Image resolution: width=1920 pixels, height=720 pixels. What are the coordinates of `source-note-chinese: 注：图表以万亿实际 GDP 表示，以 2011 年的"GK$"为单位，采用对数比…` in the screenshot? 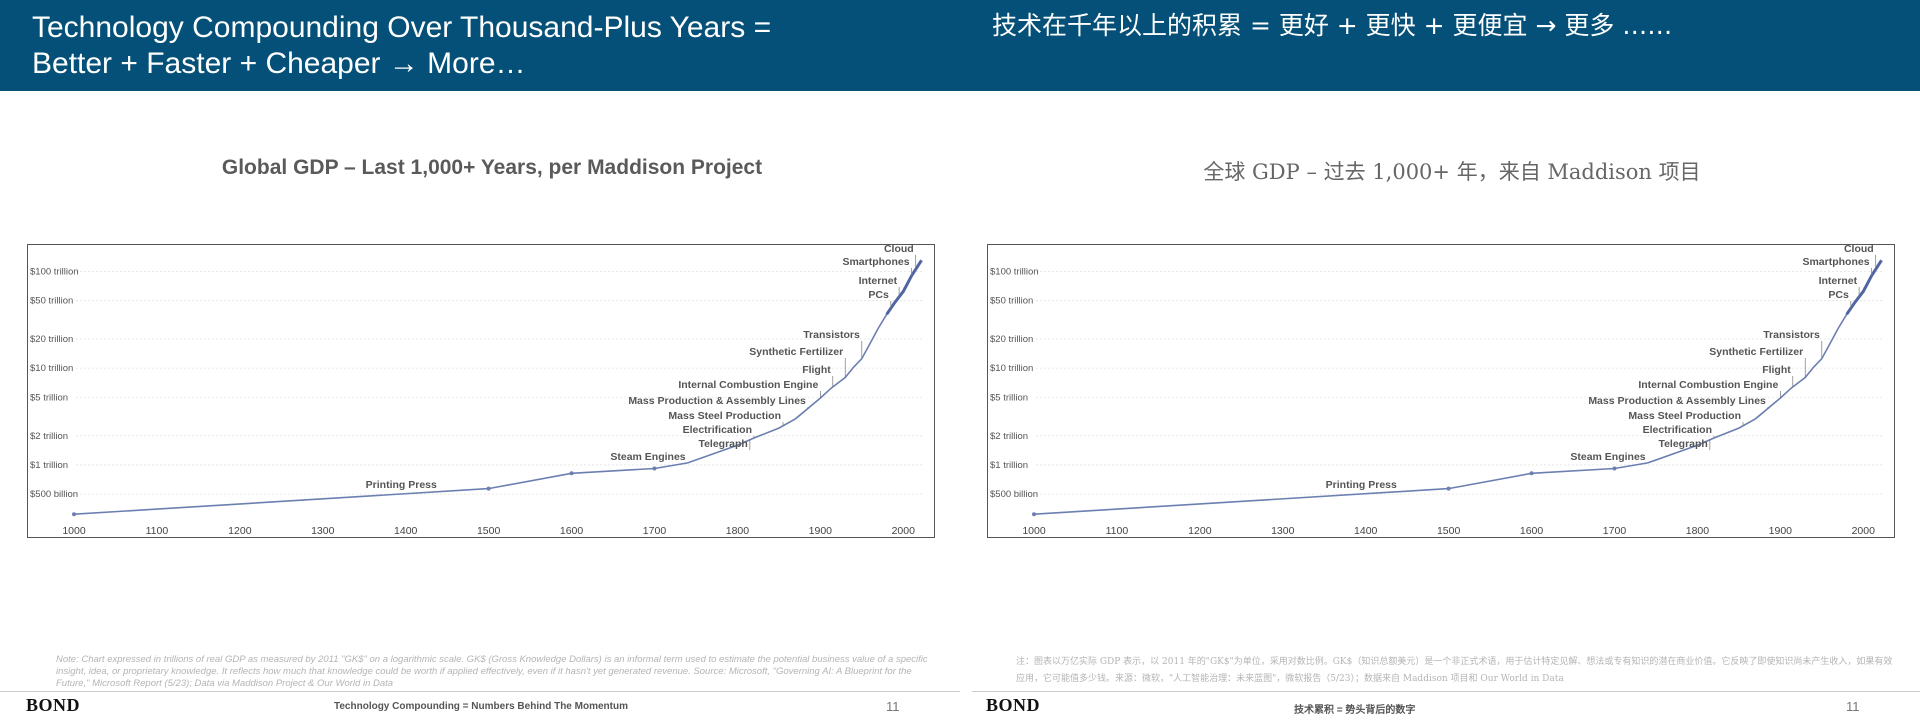 It's located at (1454, 670).